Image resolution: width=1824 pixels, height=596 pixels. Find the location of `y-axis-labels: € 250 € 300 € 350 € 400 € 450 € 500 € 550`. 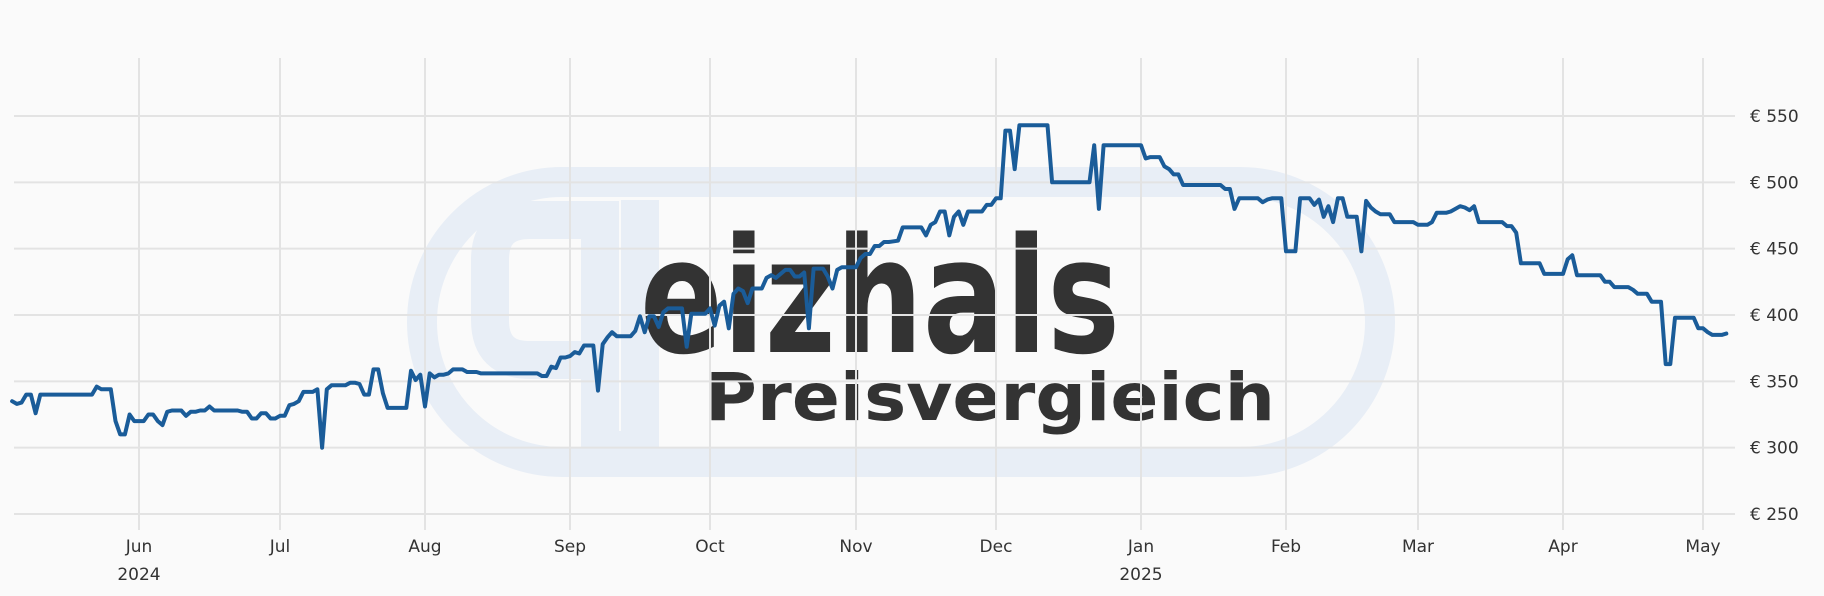

y-axis-labels: € 250 € 300 € 350 € 400 € 450 € 500 € 550 is located at coordinates (1774, 316).